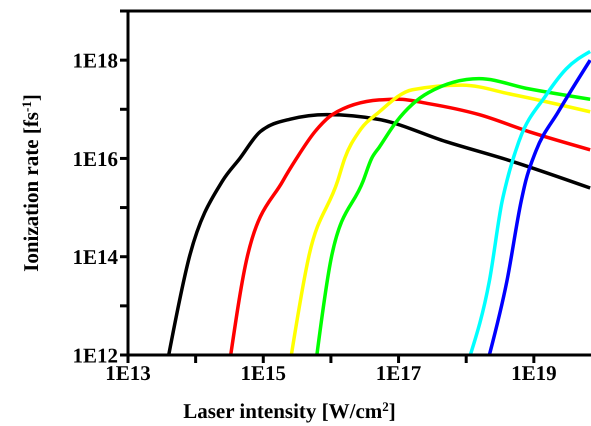 The image size is (591, 426). Describe the element at coordinates (289, 410) in the screenshot. I see `x-axis-title: Laser intensity [W/cm$^{2}$]` at that location.